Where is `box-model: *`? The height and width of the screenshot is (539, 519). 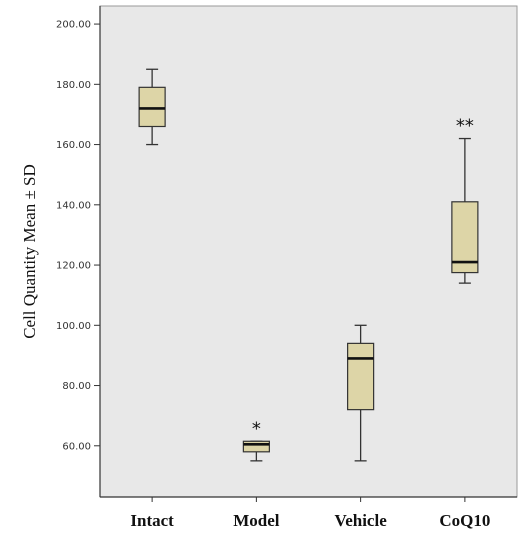 box-model: * is located at coordinates (256, 440).